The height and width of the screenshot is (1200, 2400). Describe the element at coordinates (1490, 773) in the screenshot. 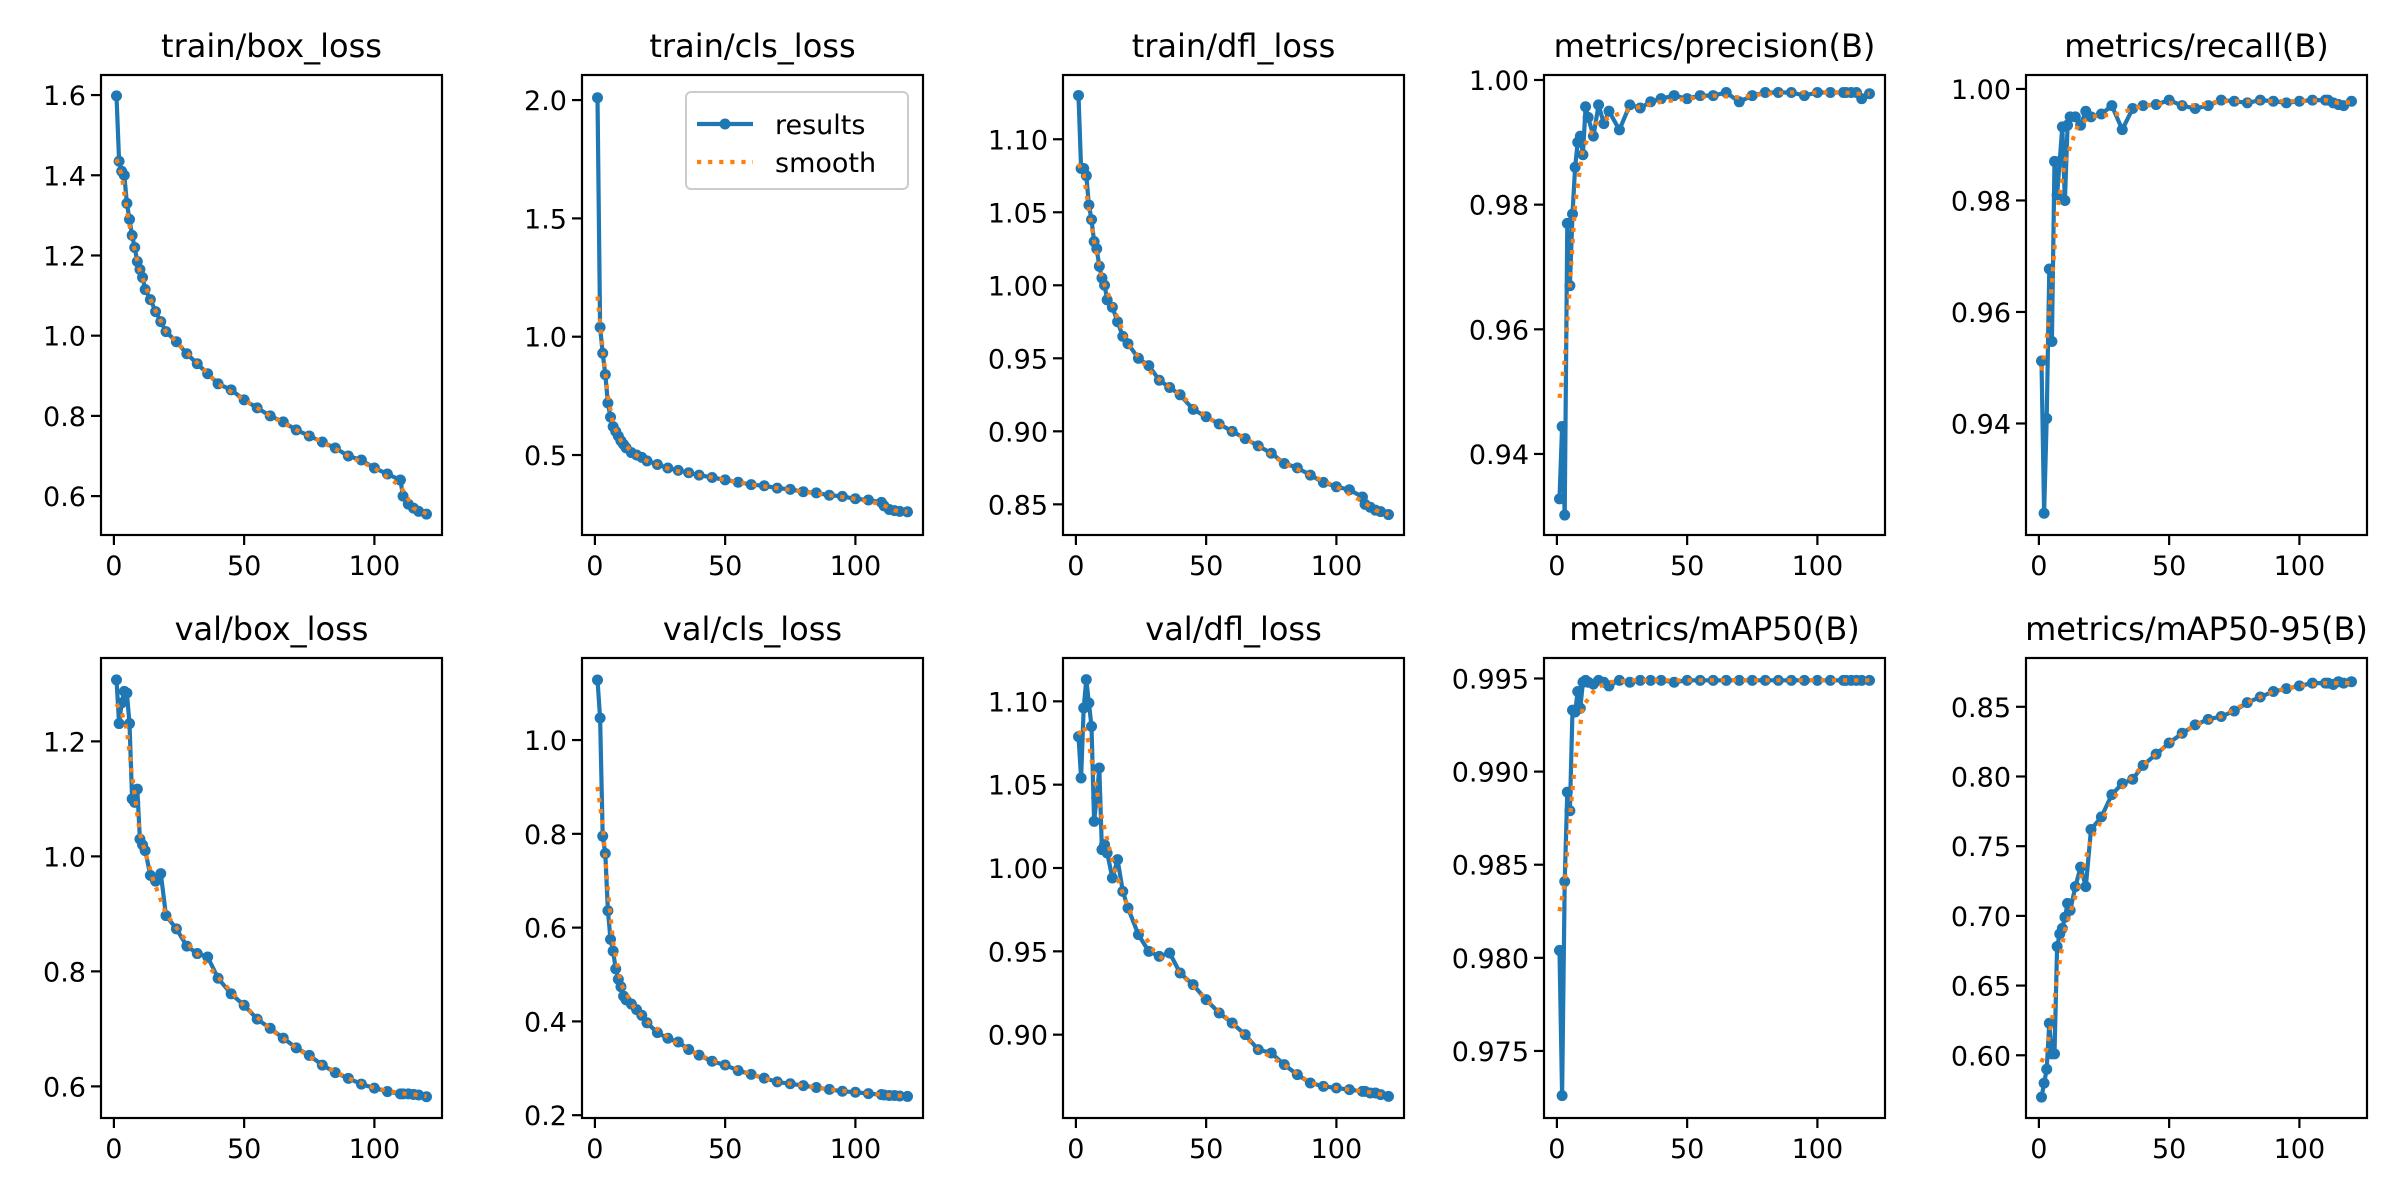

I see `y-tick-label: 0.990` at that location.